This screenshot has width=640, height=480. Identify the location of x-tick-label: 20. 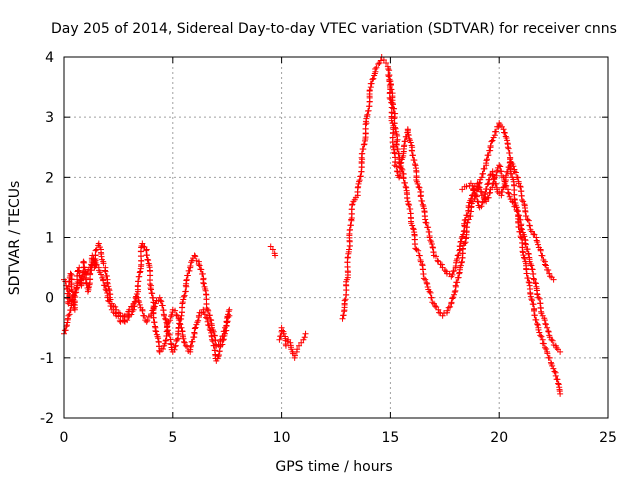
(499, 438).